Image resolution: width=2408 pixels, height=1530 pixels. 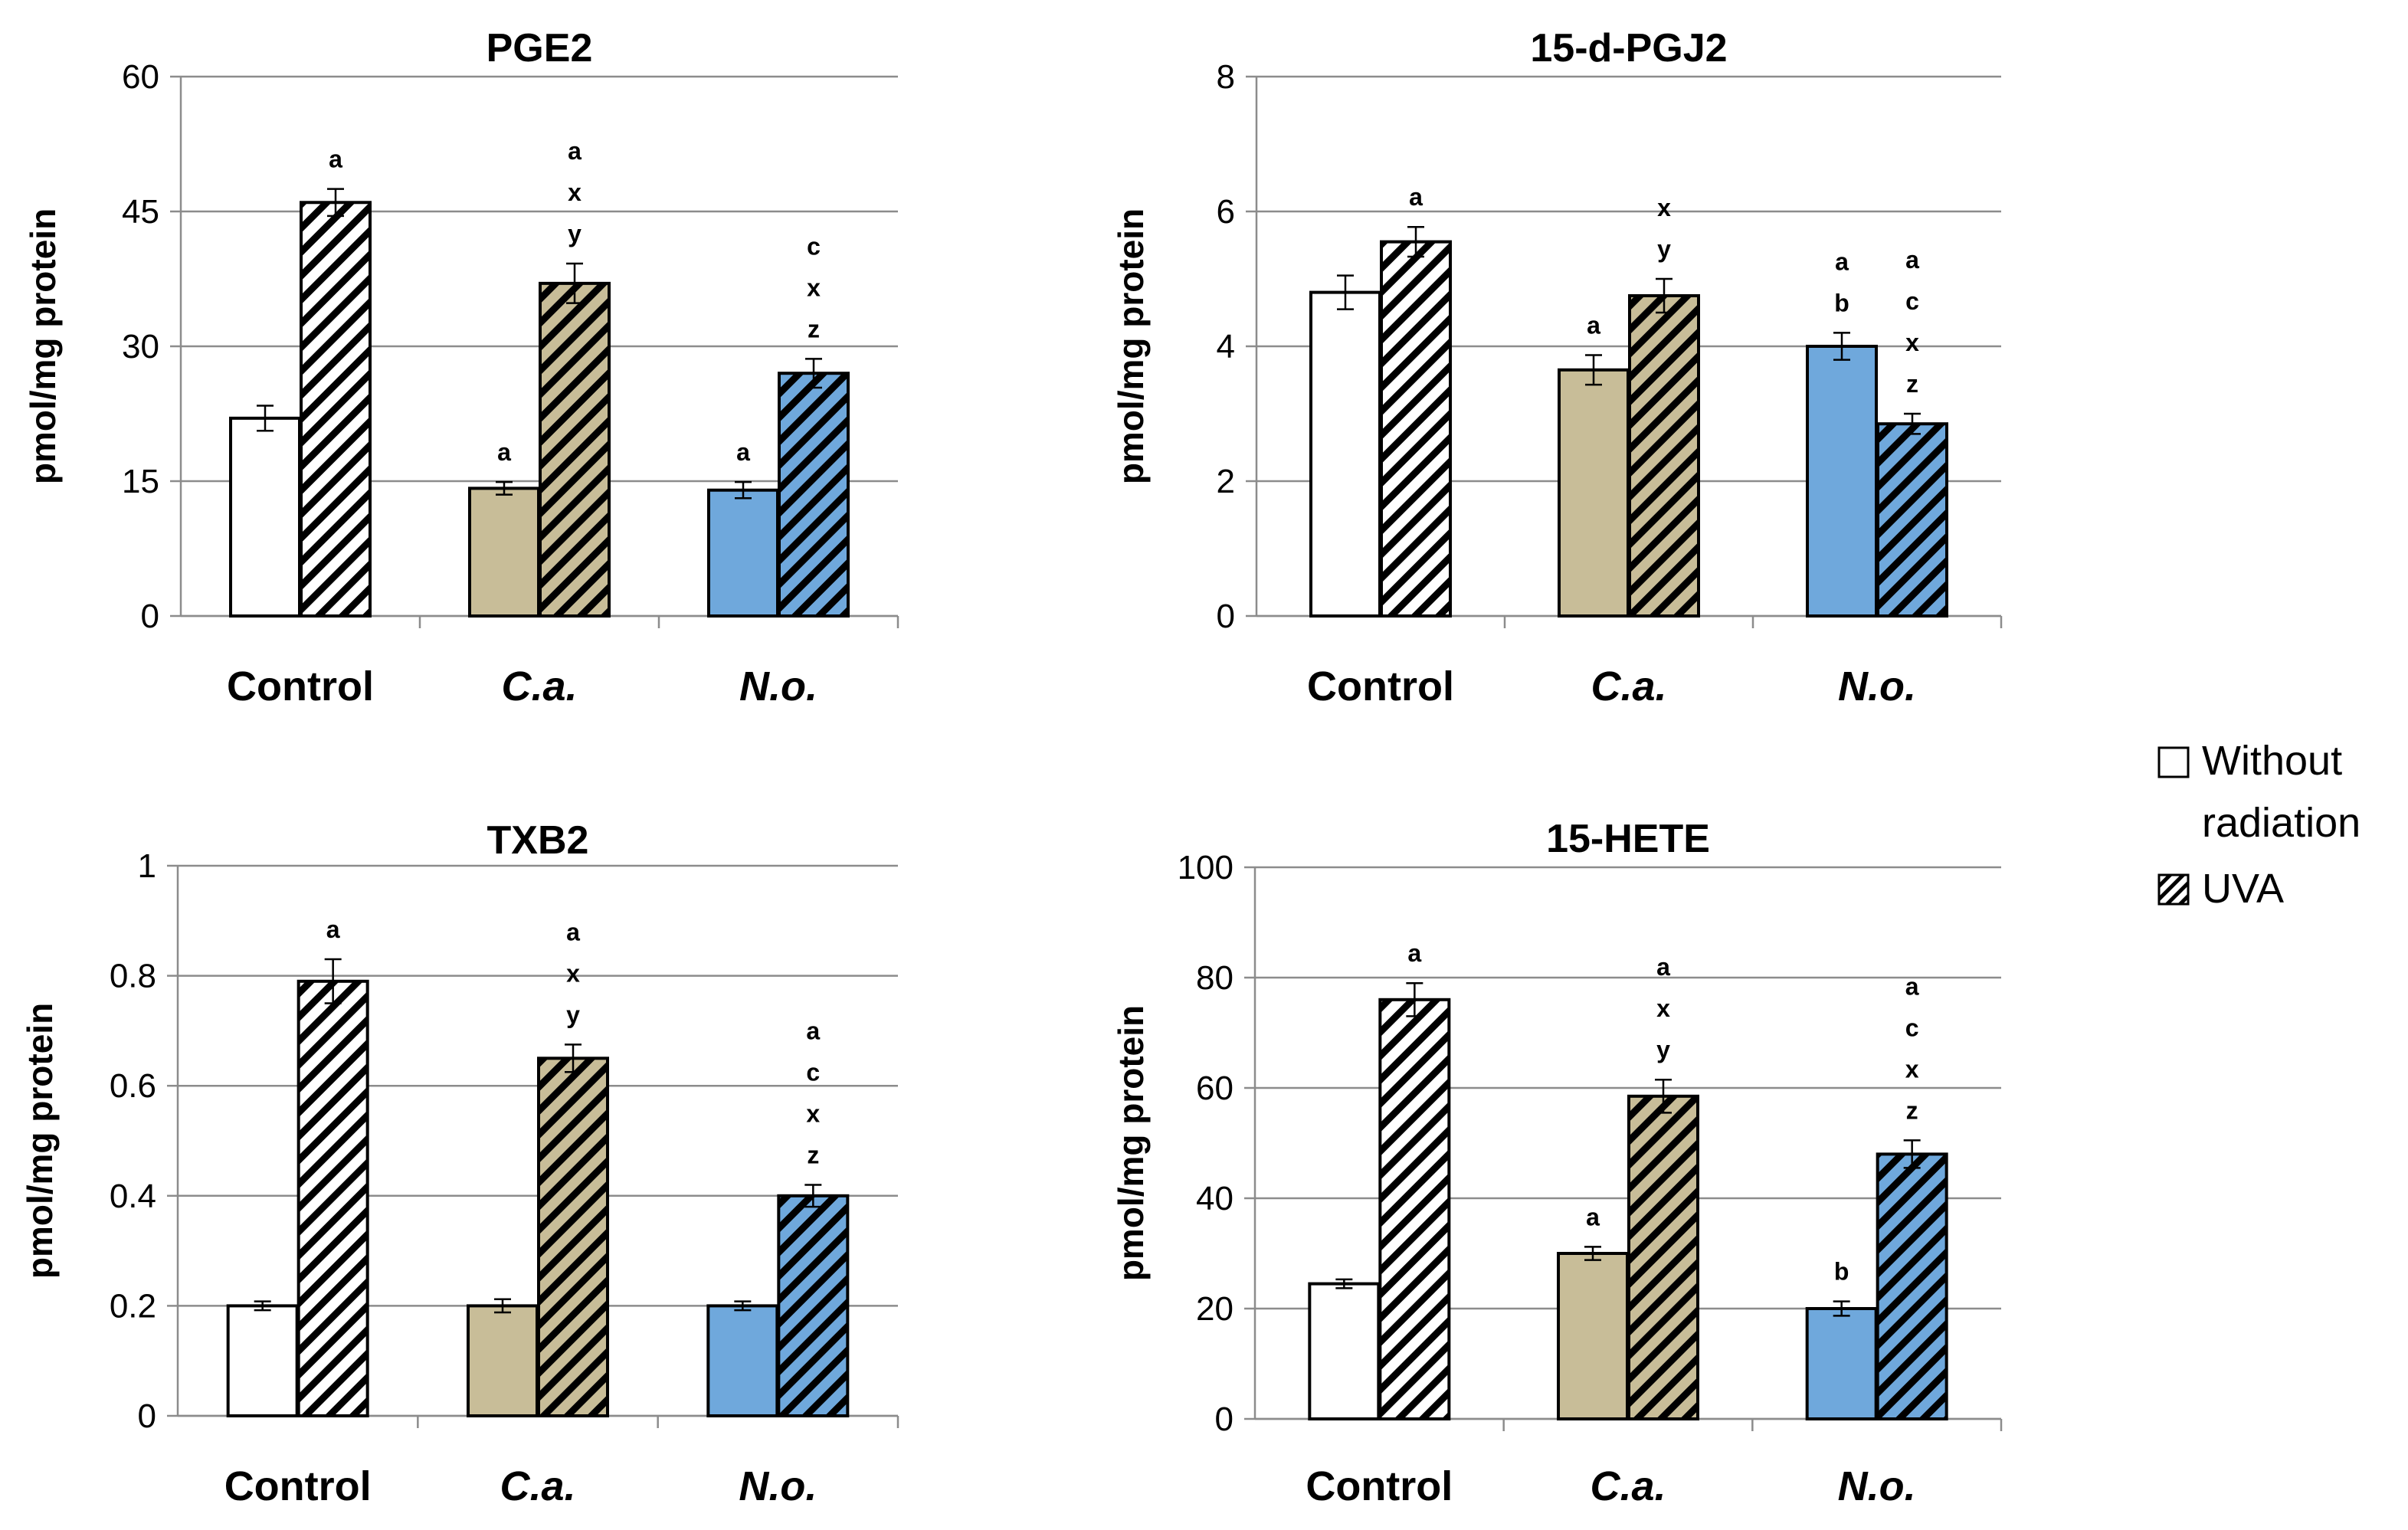 I want to click on legend: Without radiation UVA, so click(x=2259, y=825).